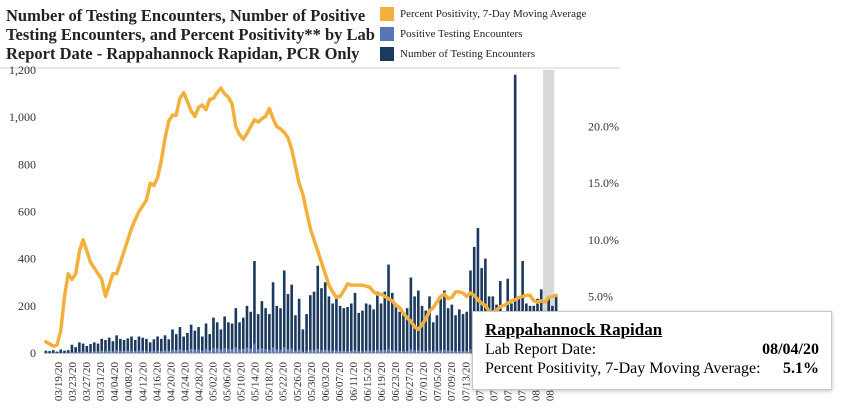  Describe the element at coordinates (284, 382) in the screenshot. I see `x-tick-label: 05/22/20` at that location.